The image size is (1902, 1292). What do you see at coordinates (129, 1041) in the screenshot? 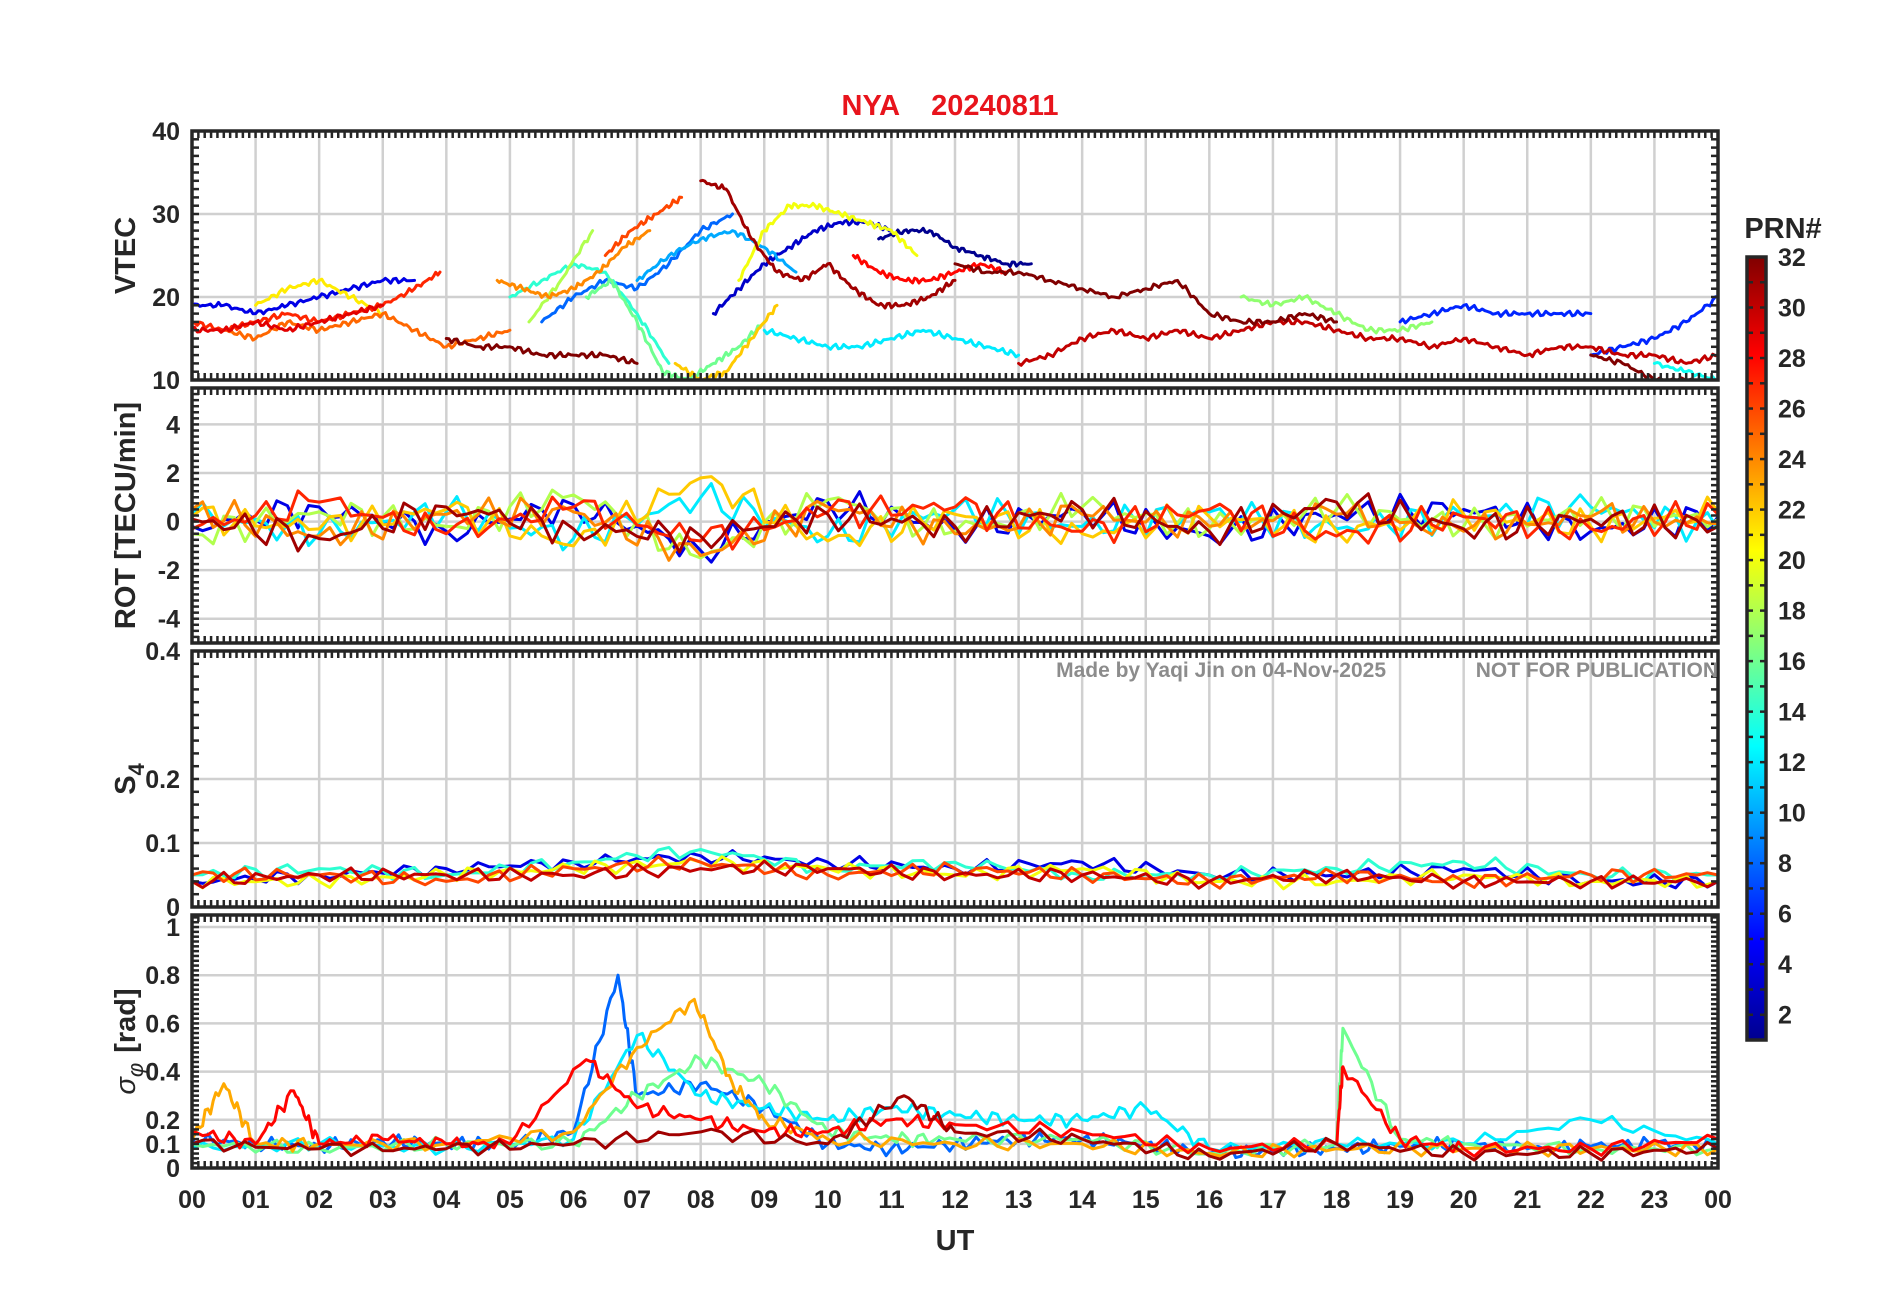
I see `y-axis-label-sigma_phi: σφ[rad]` at bounding box center [129, 1041].